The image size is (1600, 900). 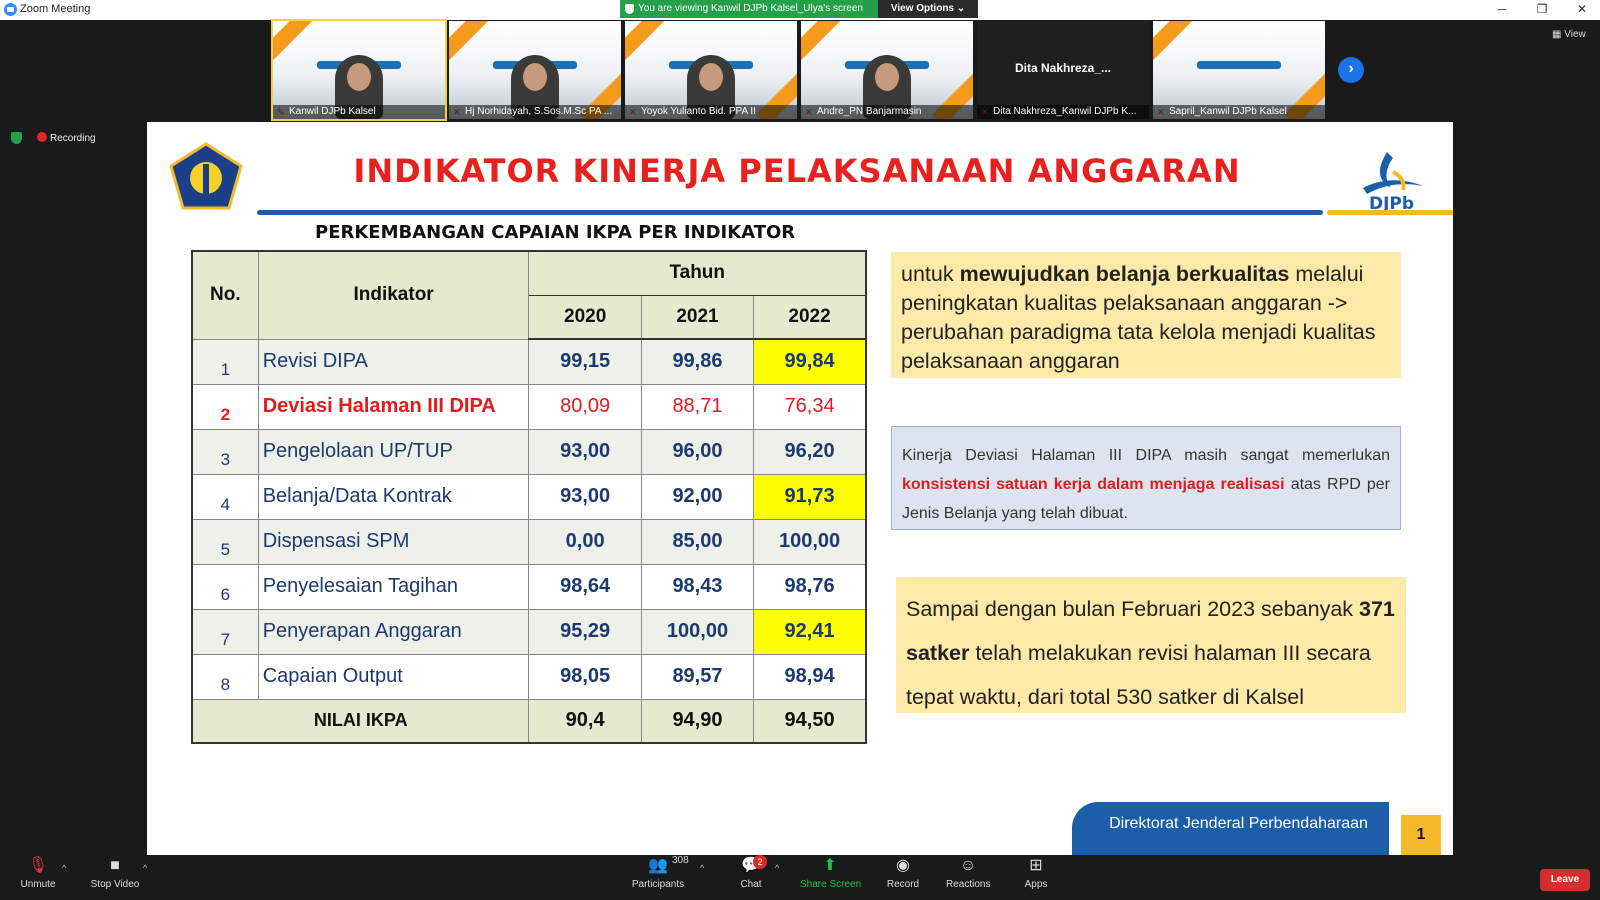 I want to click on participant-name: Yoyok Yulianto Bid. PPA II, so click(x=711, y=112).